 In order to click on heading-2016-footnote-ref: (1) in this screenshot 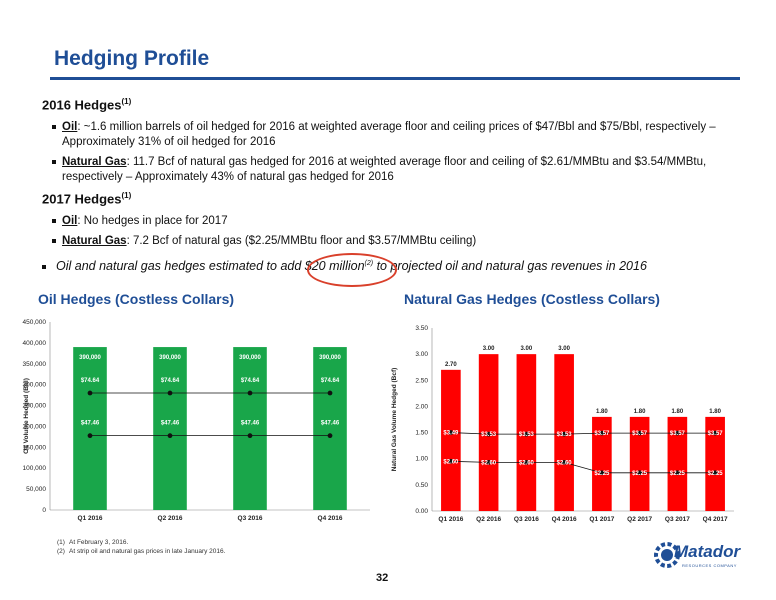, I will do `click(126, 101)`.